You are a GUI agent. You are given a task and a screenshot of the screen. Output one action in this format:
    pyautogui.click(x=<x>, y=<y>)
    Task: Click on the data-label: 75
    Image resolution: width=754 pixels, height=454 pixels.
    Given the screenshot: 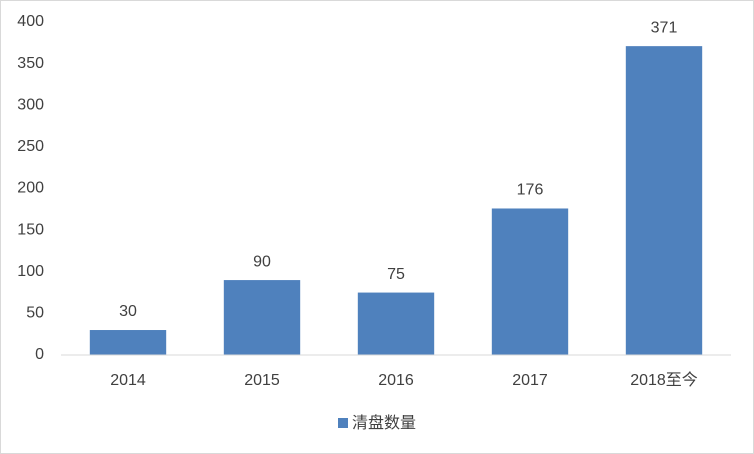 What is the action you would take?
    pyautogui.click(x=396, y=274)
    